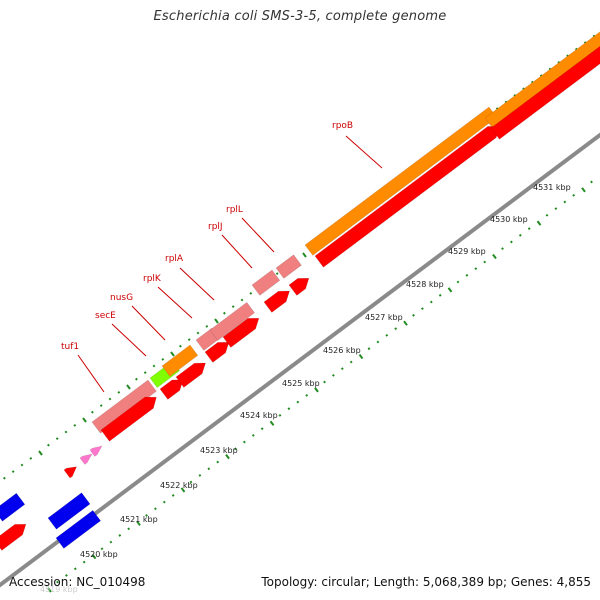  Describe the element at coordinates (234, 210) in the screenshot. I see `gene-label-rplL: rplL` at that location.